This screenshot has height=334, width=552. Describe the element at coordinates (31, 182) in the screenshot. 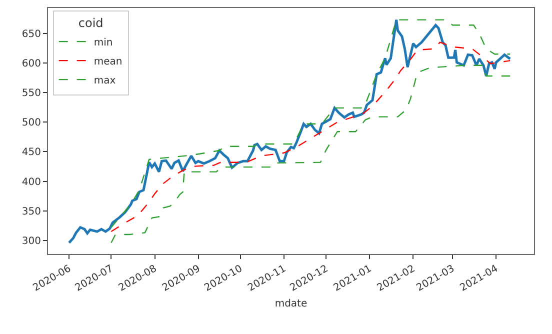

I see `y-tick-label: 400` at that location.